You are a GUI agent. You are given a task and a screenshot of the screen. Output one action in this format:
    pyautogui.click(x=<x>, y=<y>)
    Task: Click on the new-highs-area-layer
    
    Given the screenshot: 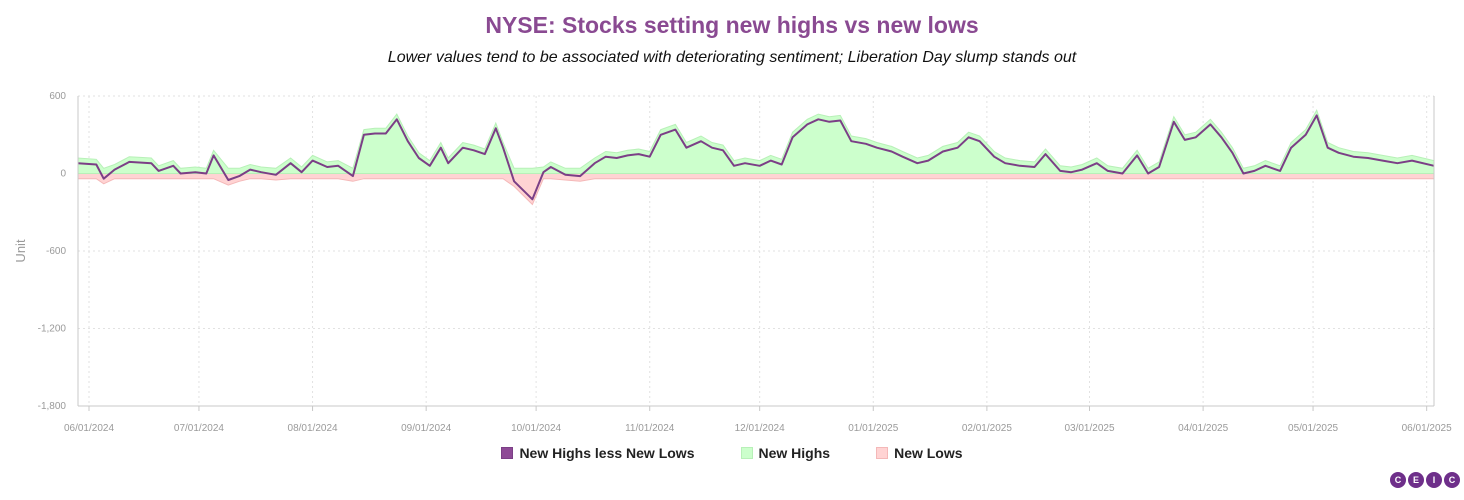 What is the action you would take?
    pyautogui.click(x=756, y=141)
    